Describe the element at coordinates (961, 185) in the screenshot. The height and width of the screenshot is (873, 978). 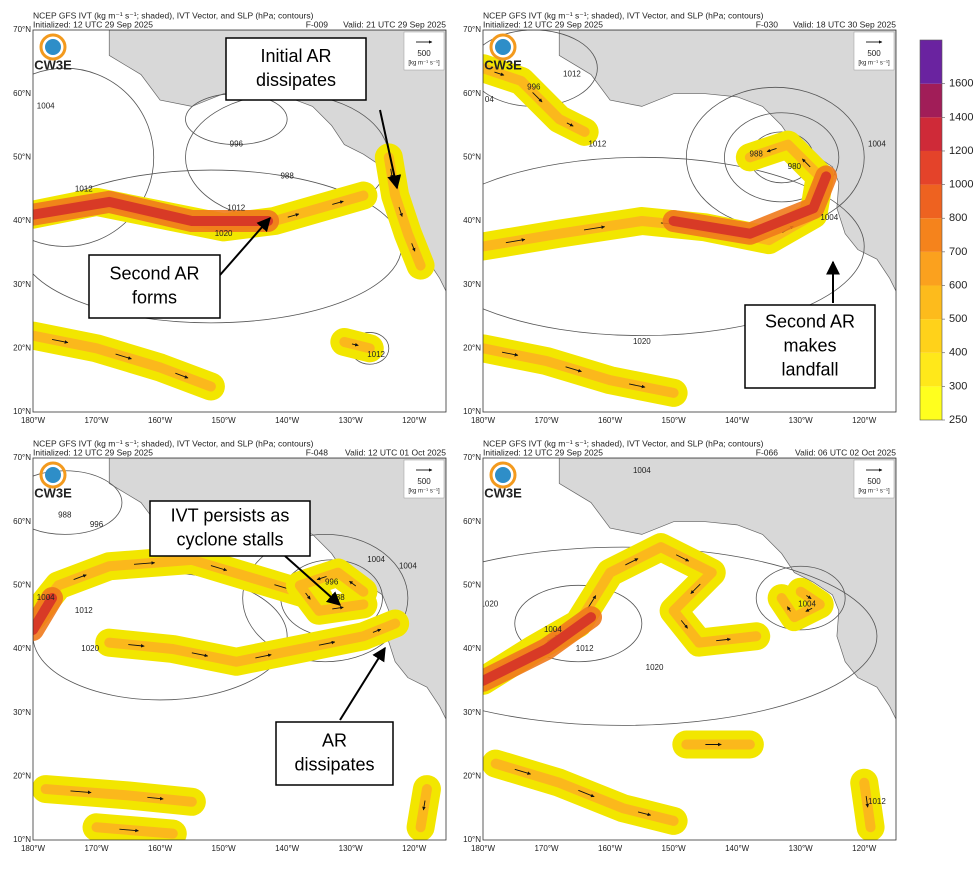
I see `colorbar-label: 1000` at that location.